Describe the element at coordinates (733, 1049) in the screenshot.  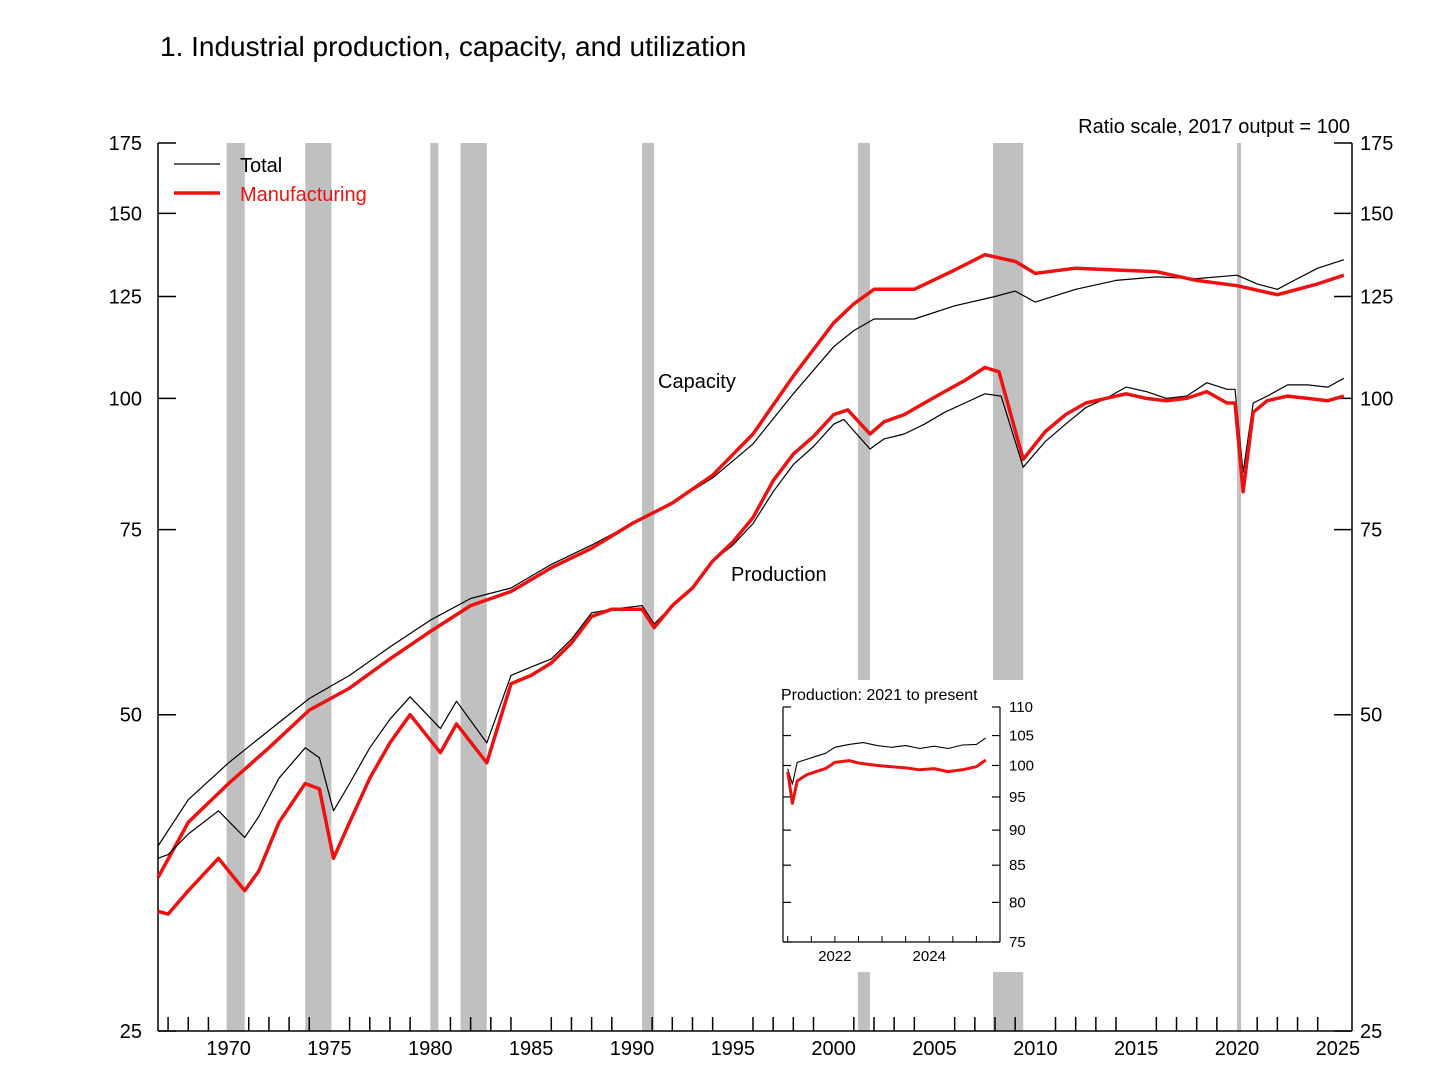
I see `x-tick-label: 1995` at that location.